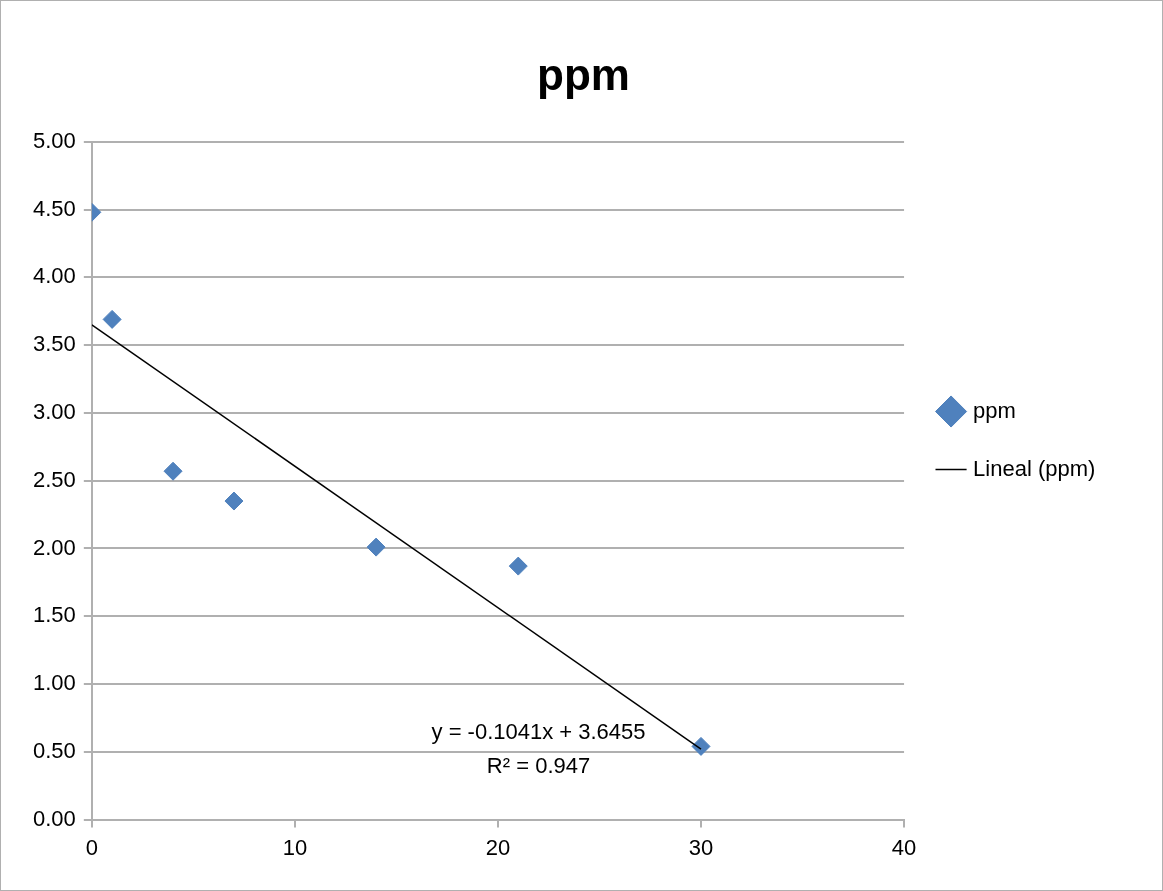  Describe the element at coordinates (54, 750) in the screenshot. I see `y-tick-label: 0.50` at that location.